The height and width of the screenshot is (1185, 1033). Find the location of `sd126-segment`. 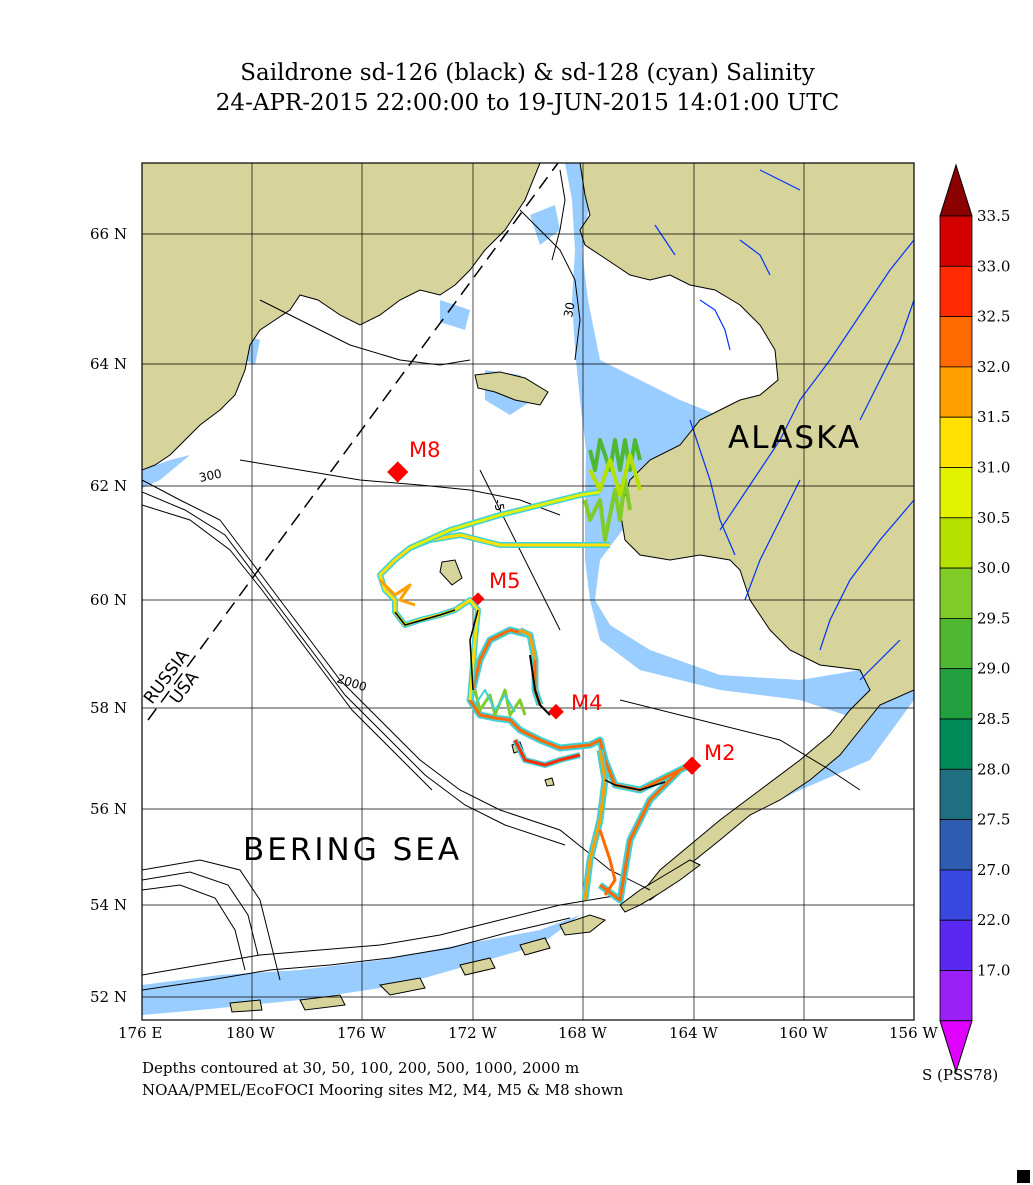

sd126-segment is located at coordinates (540, 685).